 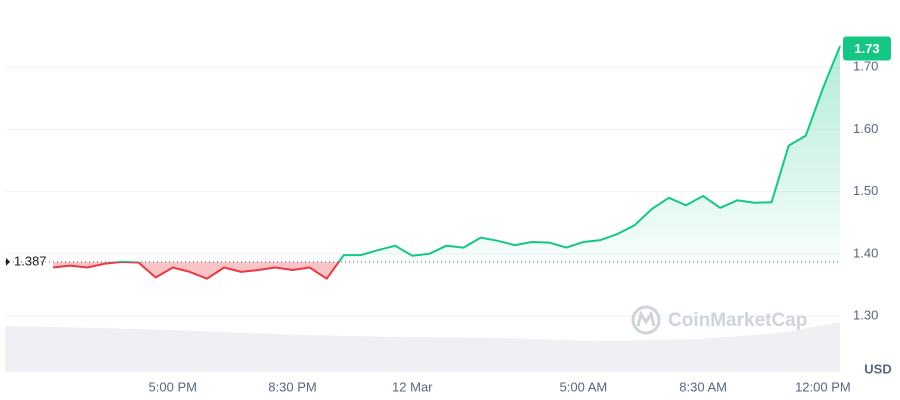 What do you see at coordinates (584, 386) in the screenshot?
I see `x-tick-label: 5:00 AM` at bounding box center [584, 386].